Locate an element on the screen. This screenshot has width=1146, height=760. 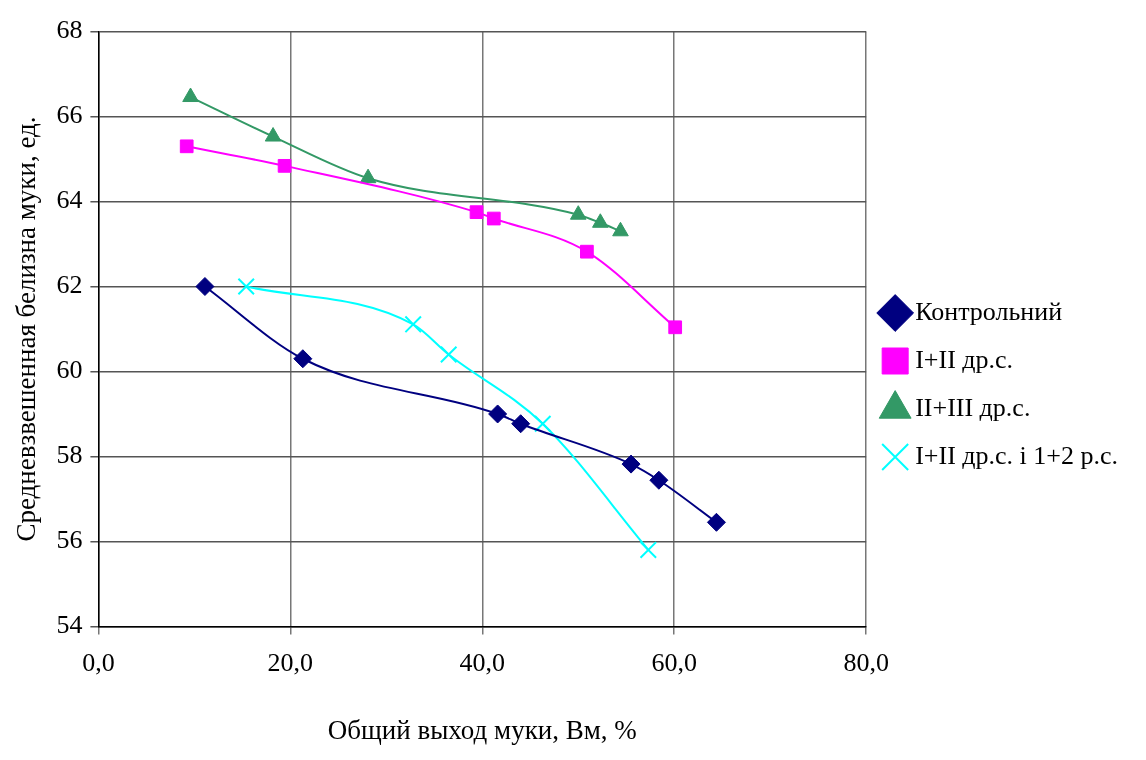
legend-label: I+II др.с. is located at coordinates (964, 359).